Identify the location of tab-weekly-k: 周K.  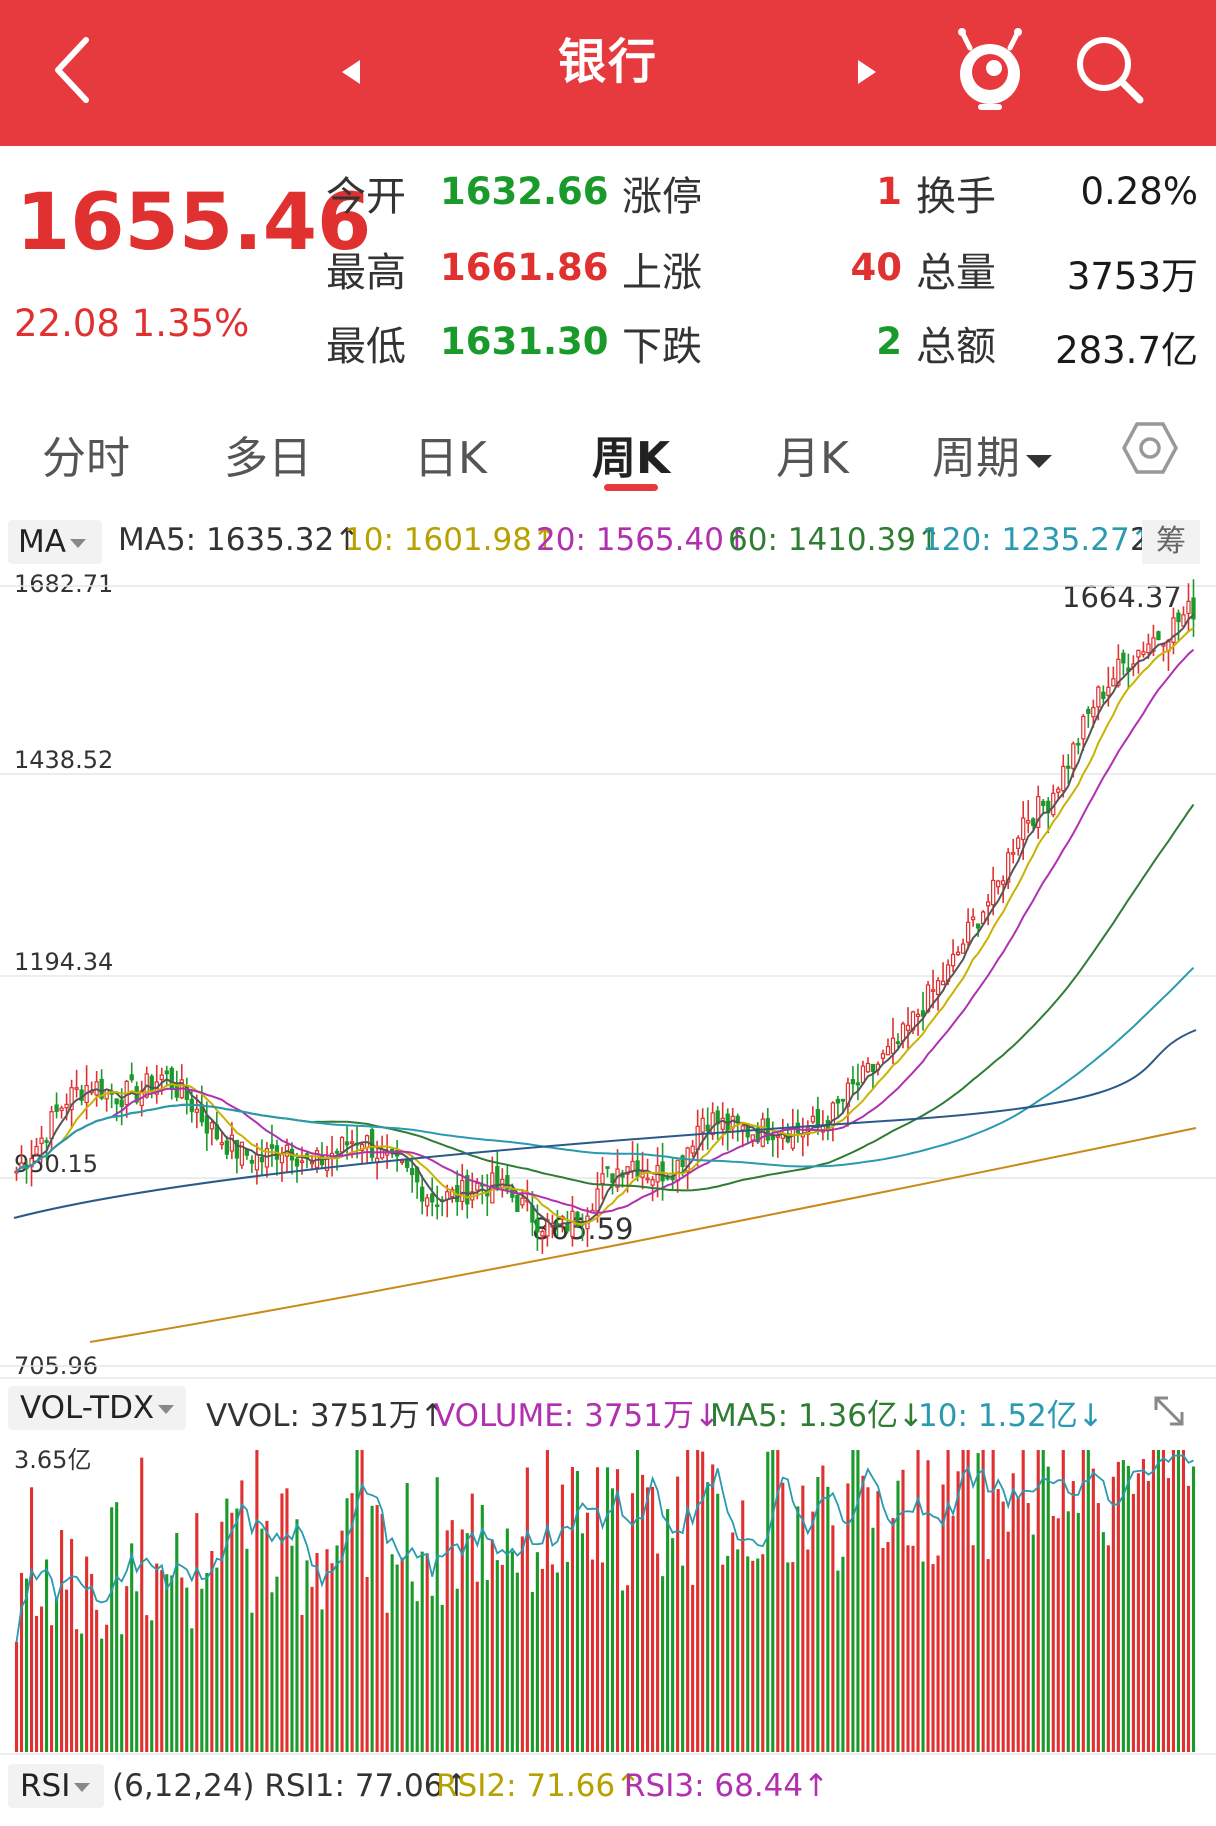
(631, 458).